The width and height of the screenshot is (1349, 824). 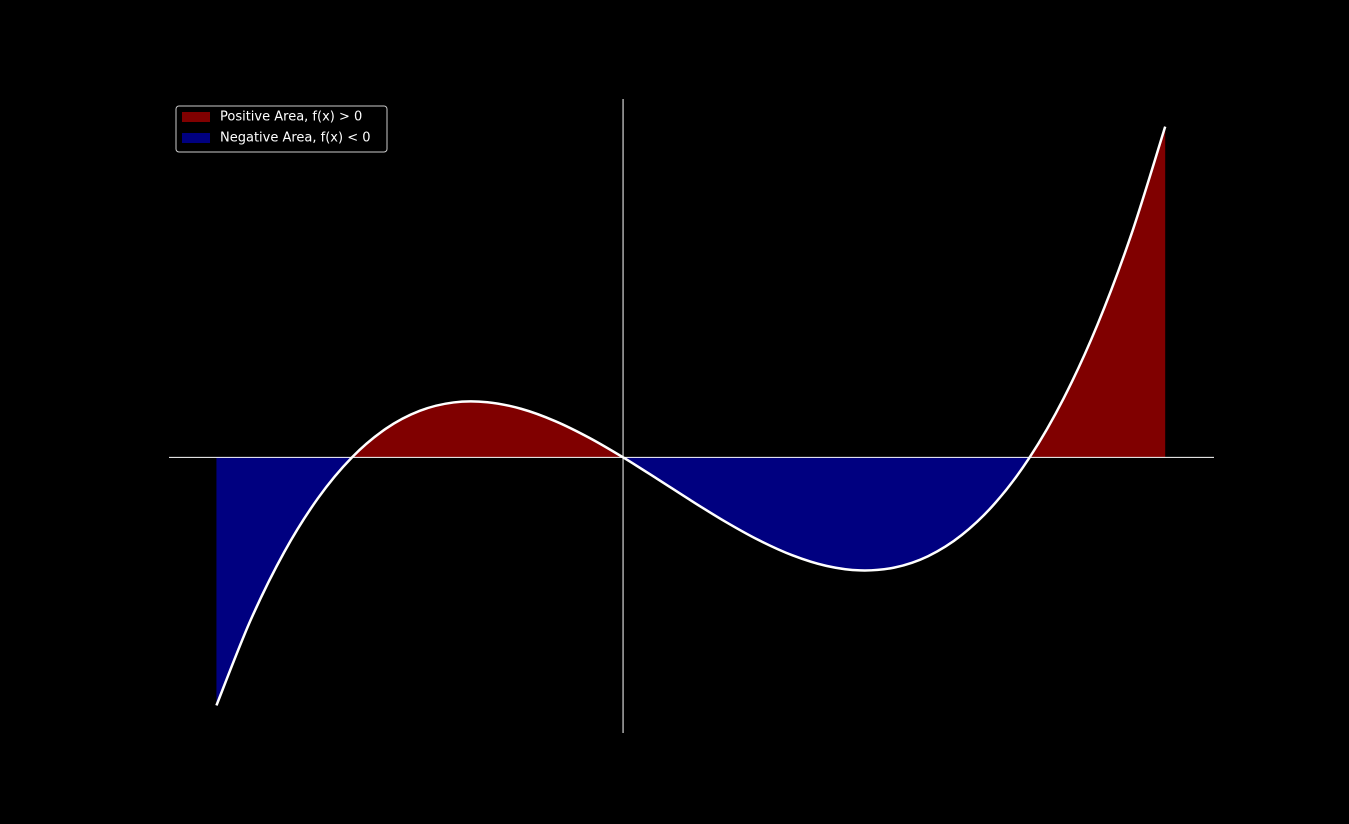 I want to click on legend-label: Positive Area, f(x) > 0, so click(x=291, y=117).